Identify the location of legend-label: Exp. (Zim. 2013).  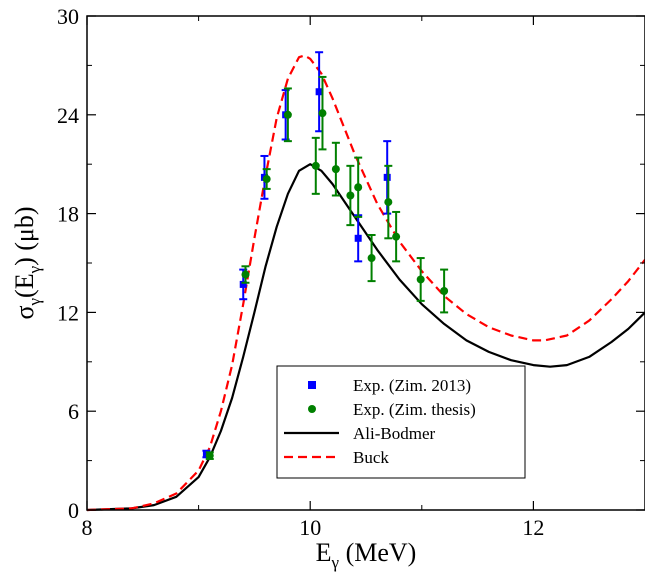
(412, 385).